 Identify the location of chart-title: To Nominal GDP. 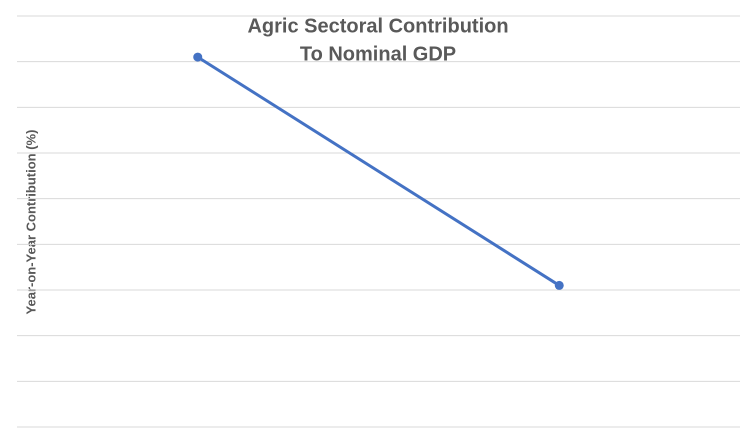
(378, 54).